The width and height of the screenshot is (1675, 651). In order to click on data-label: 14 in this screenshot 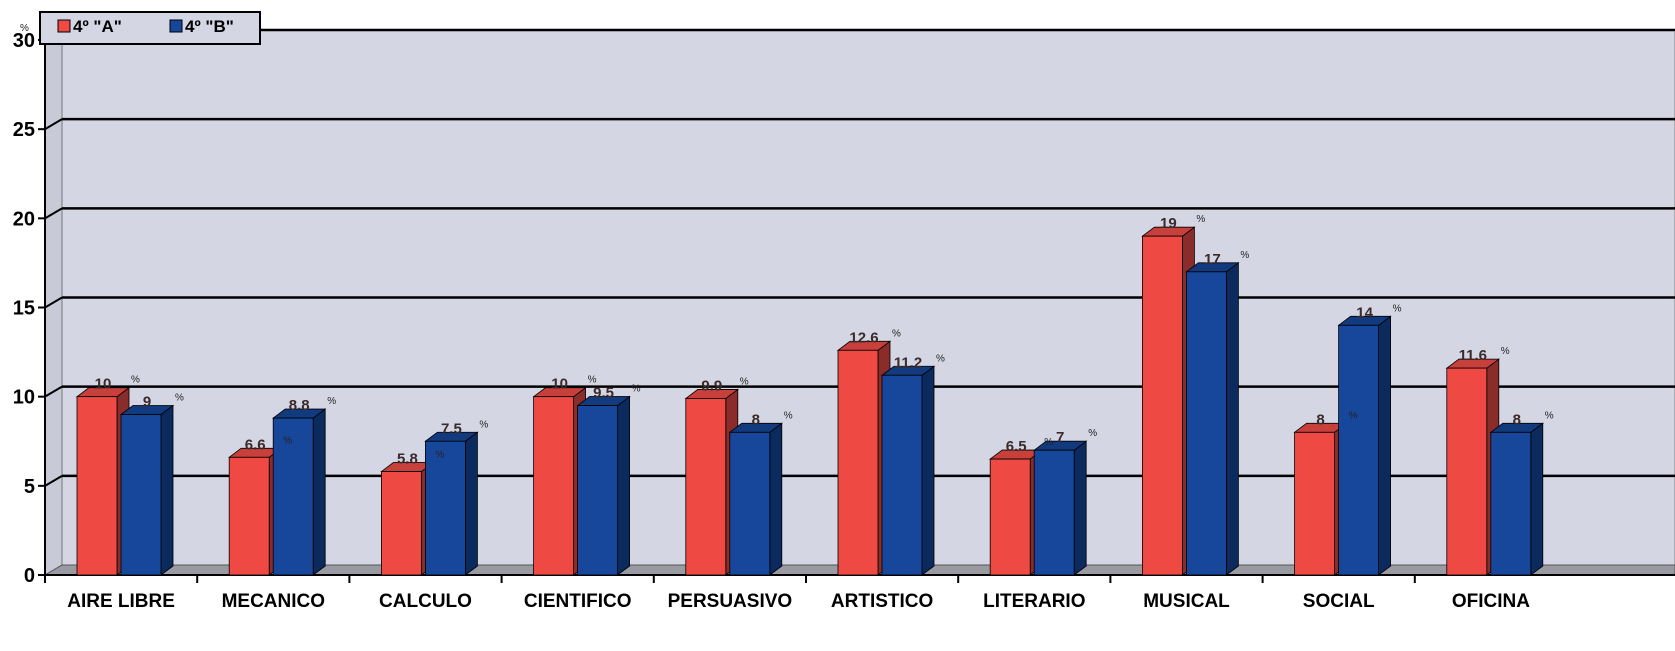, I will do `click(1364, 312)`.